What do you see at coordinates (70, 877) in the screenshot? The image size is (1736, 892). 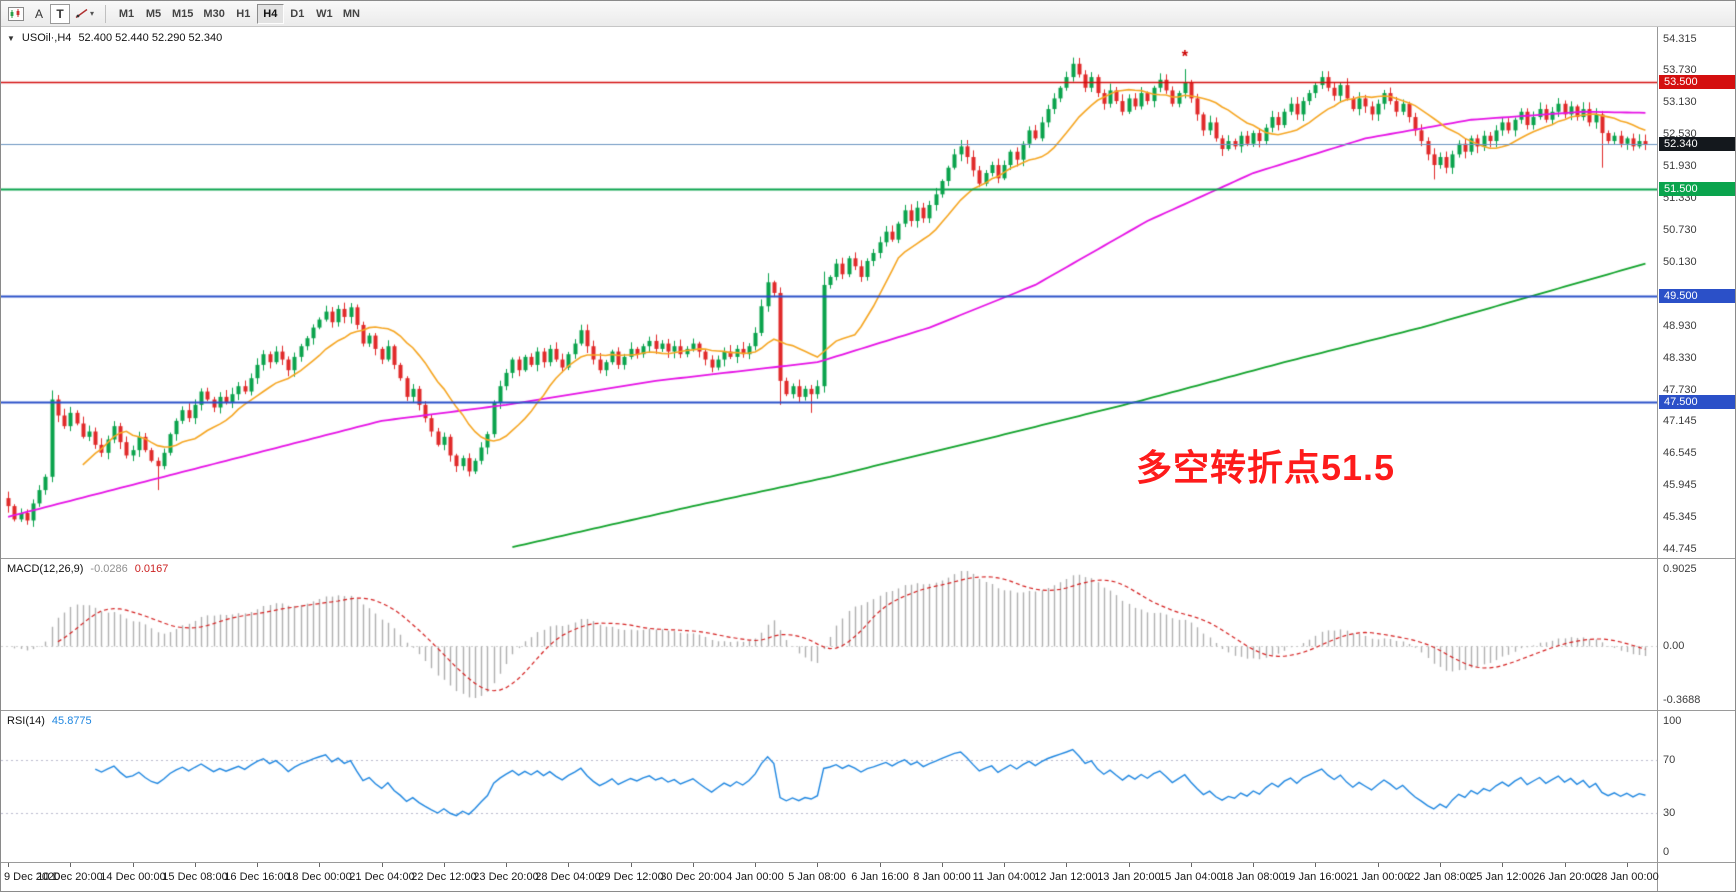 I see `time-axis-label: 10 Dec 20:00` at bounding box center [70, 877].